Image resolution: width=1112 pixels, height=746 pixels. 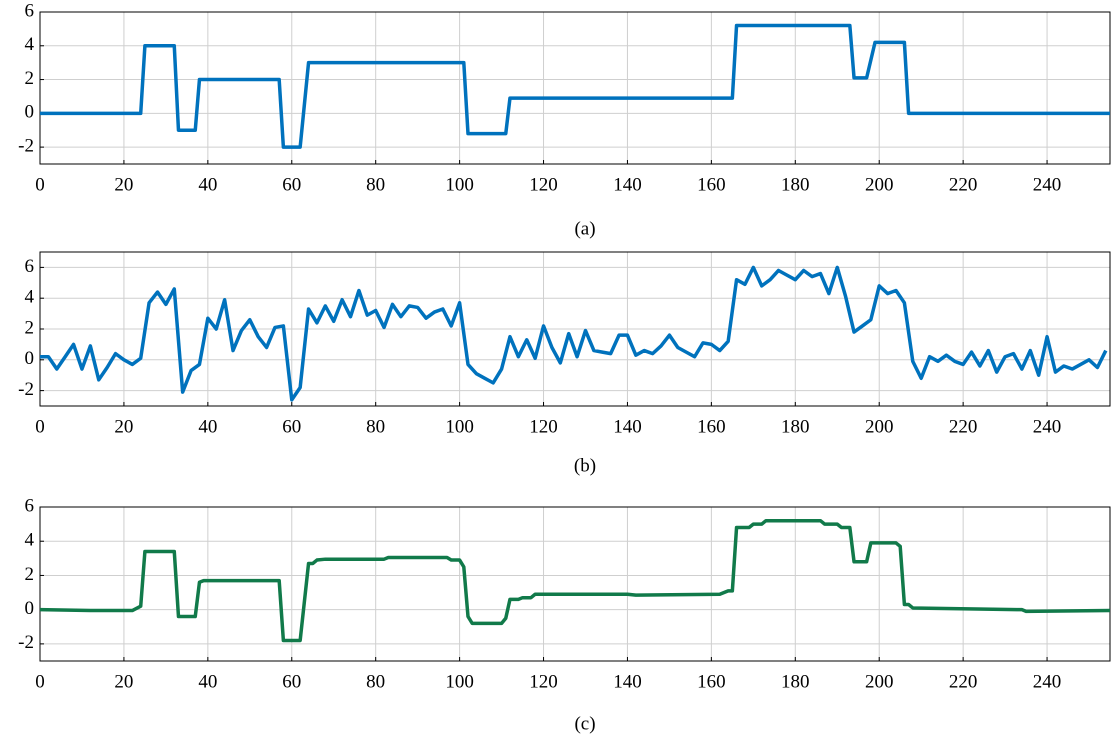 What do you see at coordinates (585, 465) in the screenshot?
I see `caption: (b)` at bounding box center [585, 465].